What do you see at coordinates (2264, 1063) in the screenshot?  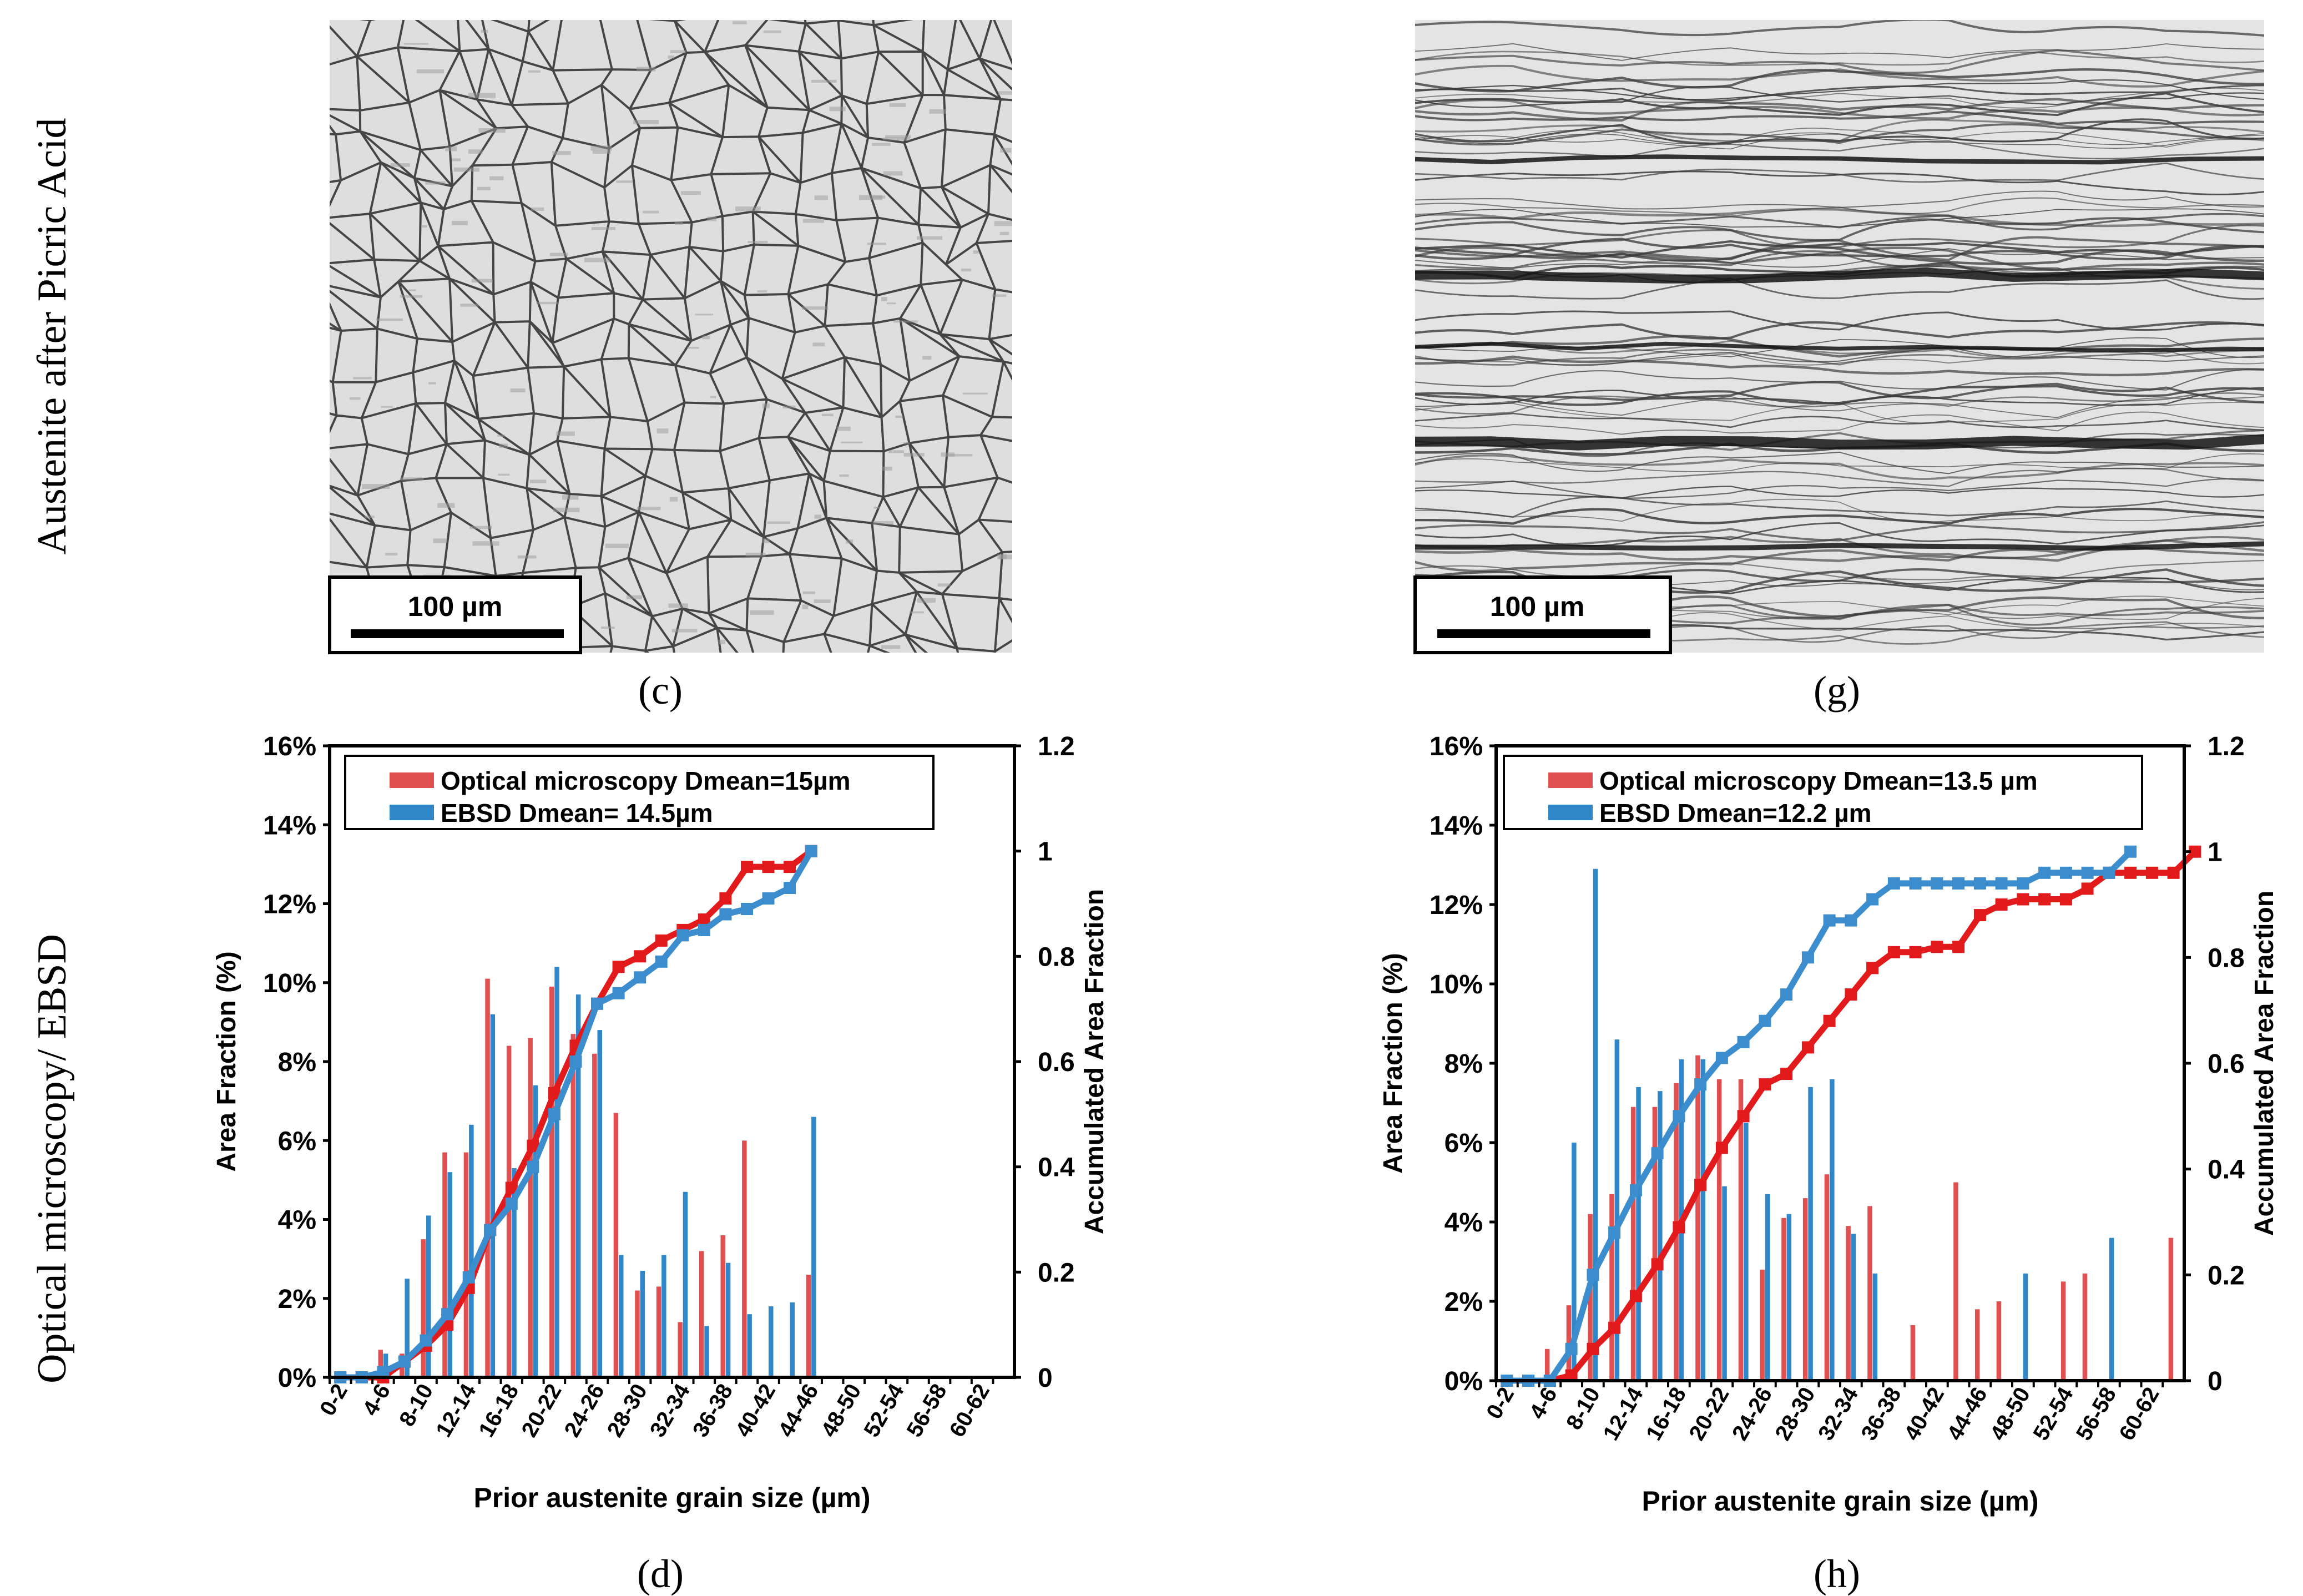 I see `chart-h-y2-axis-title: Accumulated Area Fraction` at bounding box center [2264, 1063].